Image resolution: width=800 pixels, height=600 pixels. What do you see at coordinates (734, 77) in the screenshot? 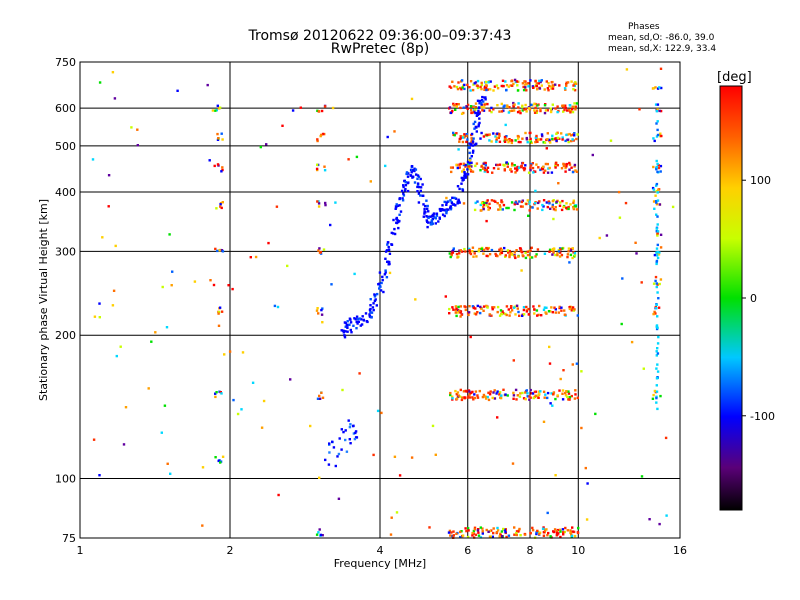
I see `colorbar-unit-label: [deg]` at bounding box center [734, 77].